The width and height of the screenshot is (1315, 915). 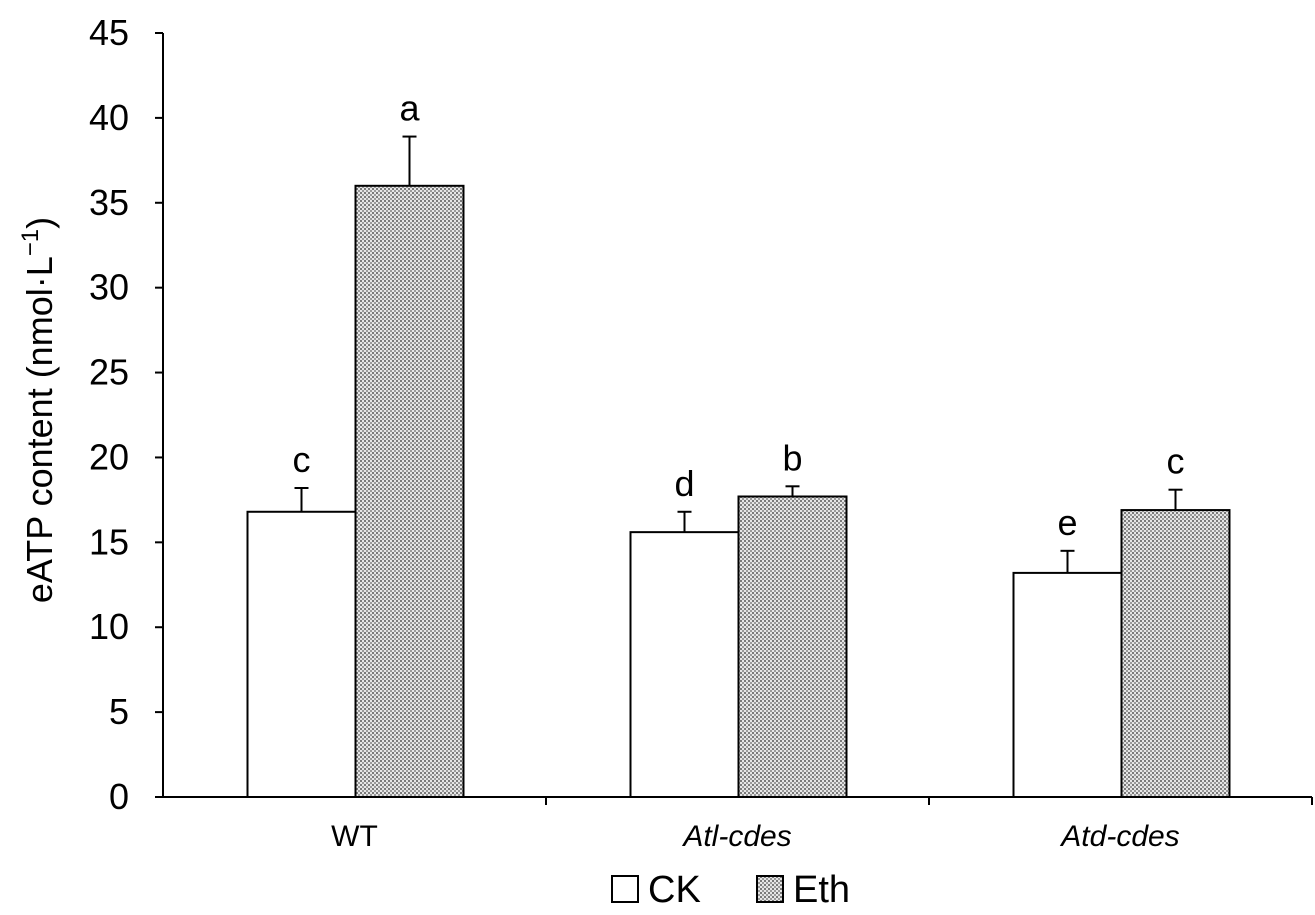 What do you see at coordinates (109, 541) in the screenshot?
I see `y-tick-label: 15` at bounding box center [109, 541].